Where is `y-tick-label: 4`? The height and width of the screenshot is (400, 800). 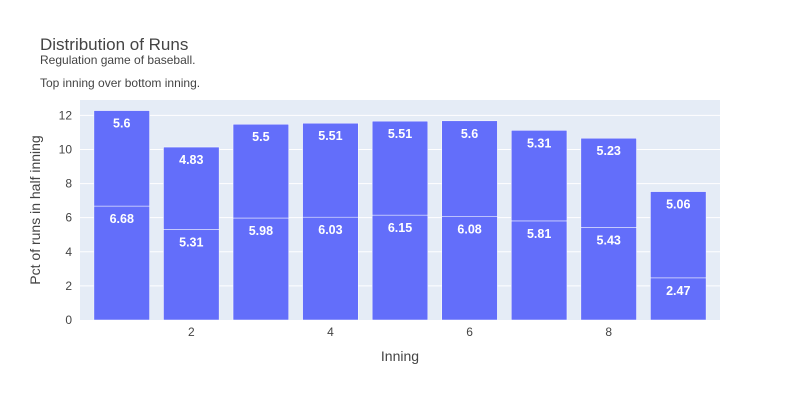 y-tick-label: 4 is located at coordinates (68, 252).